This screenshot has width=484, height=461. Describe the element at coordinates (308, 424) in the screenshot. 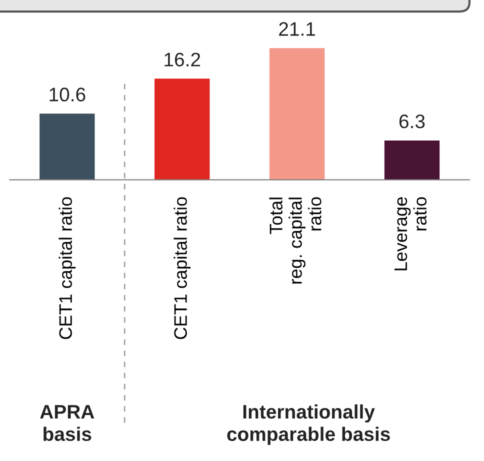

I see `text: Internationally comparable basis` at that location.